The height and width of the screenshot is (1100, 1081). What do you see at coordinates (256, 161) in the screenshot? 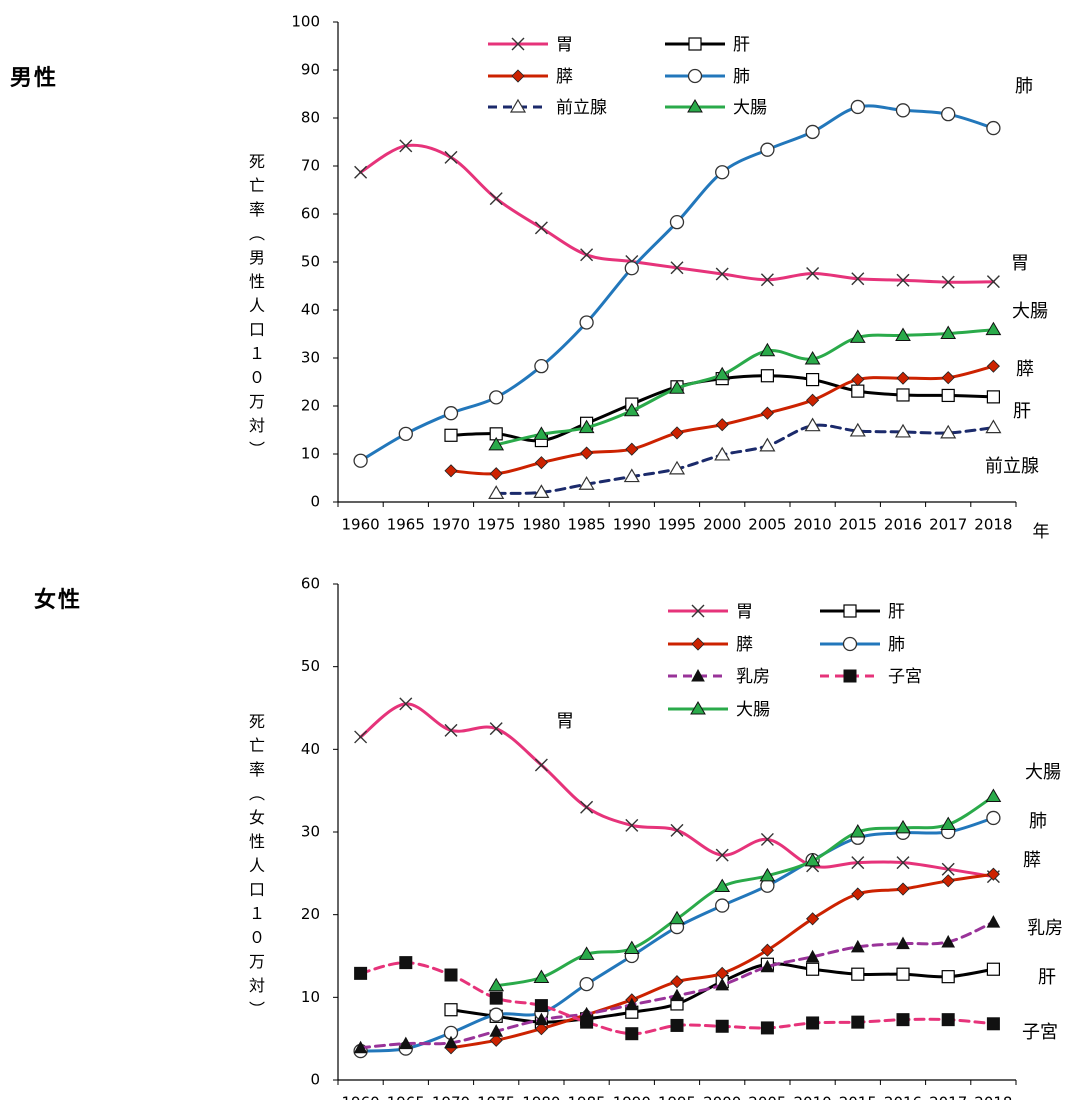
I see `y-axis-label-char: 死` at bounding box center [256, 161].